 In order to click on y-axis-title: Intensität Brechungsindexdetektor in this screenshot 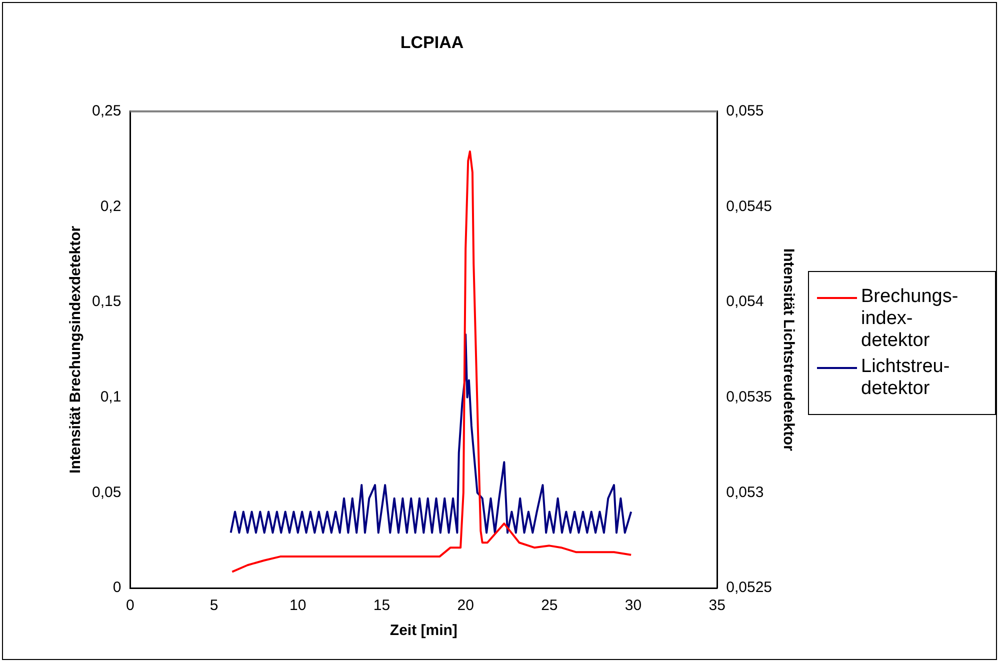, I will do `click(75, 350)`.